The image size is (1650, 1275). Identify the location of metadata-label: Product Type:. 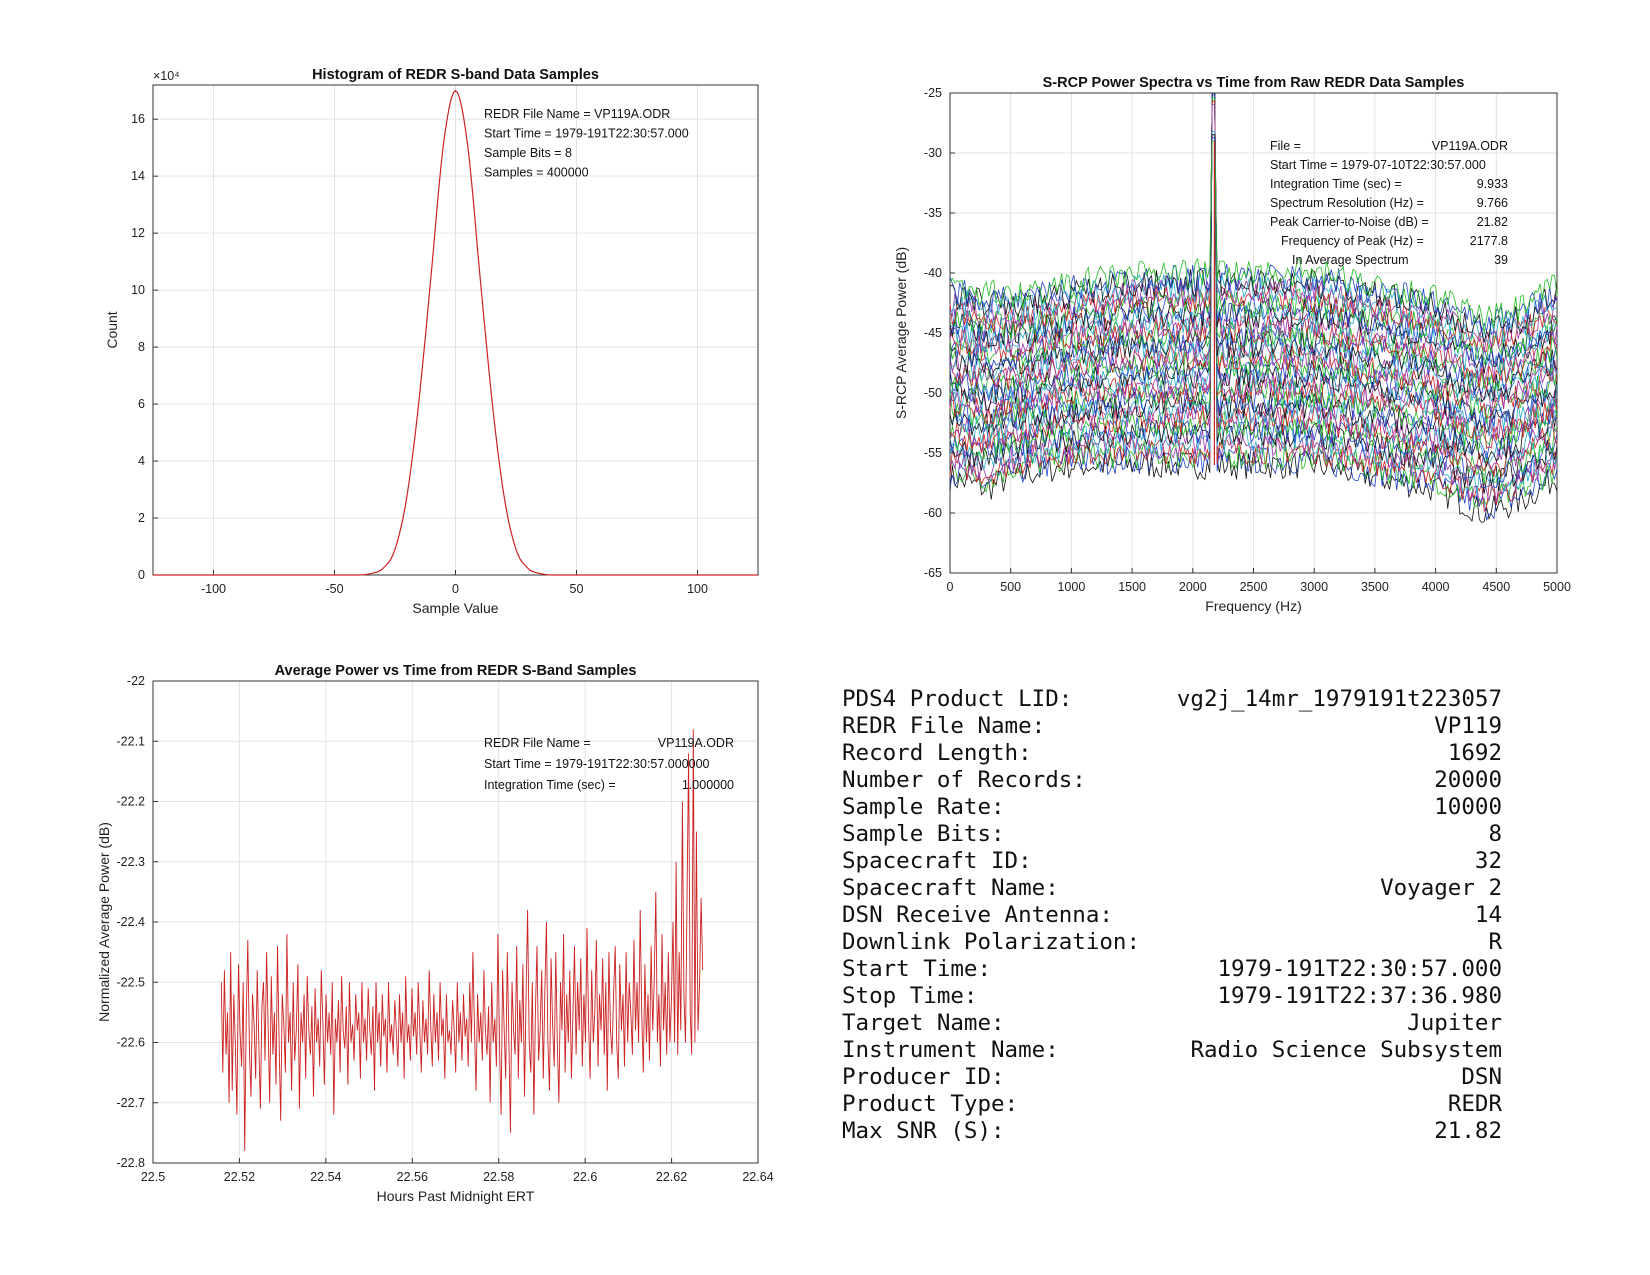
(930, 1104).